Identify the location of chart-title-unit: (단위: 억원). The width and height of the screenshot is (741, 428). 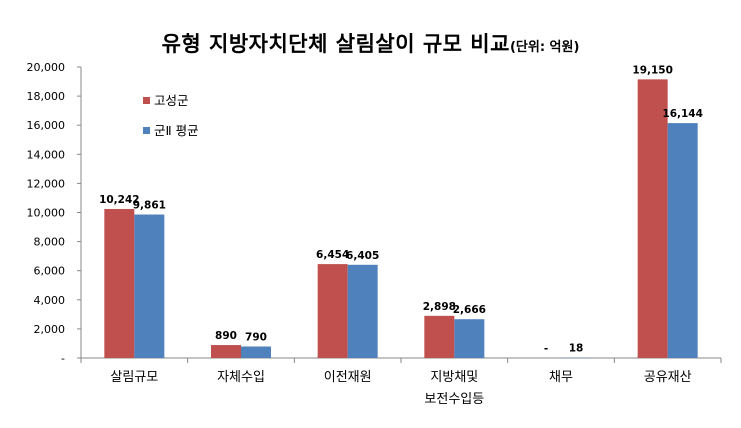
(544, 47).